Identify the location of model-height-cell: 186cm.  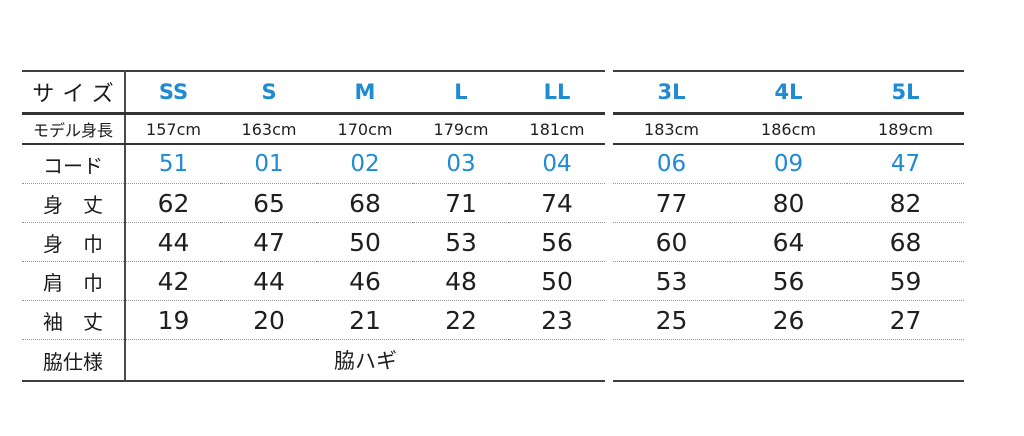
(788, 129).